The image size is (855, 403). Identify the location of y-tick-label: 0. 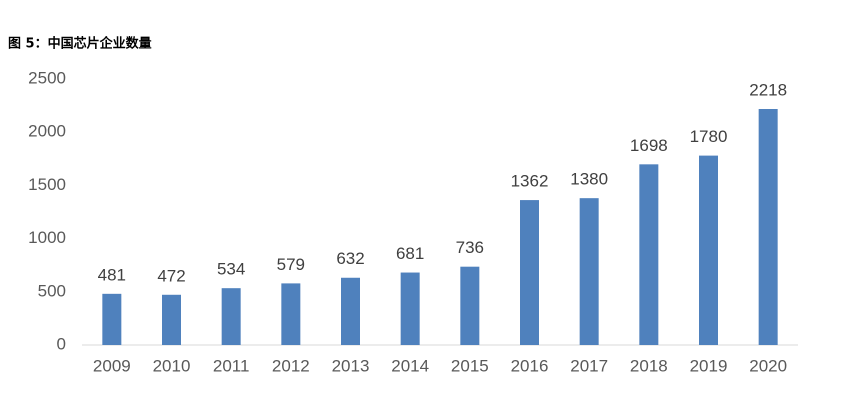
(61, 343).